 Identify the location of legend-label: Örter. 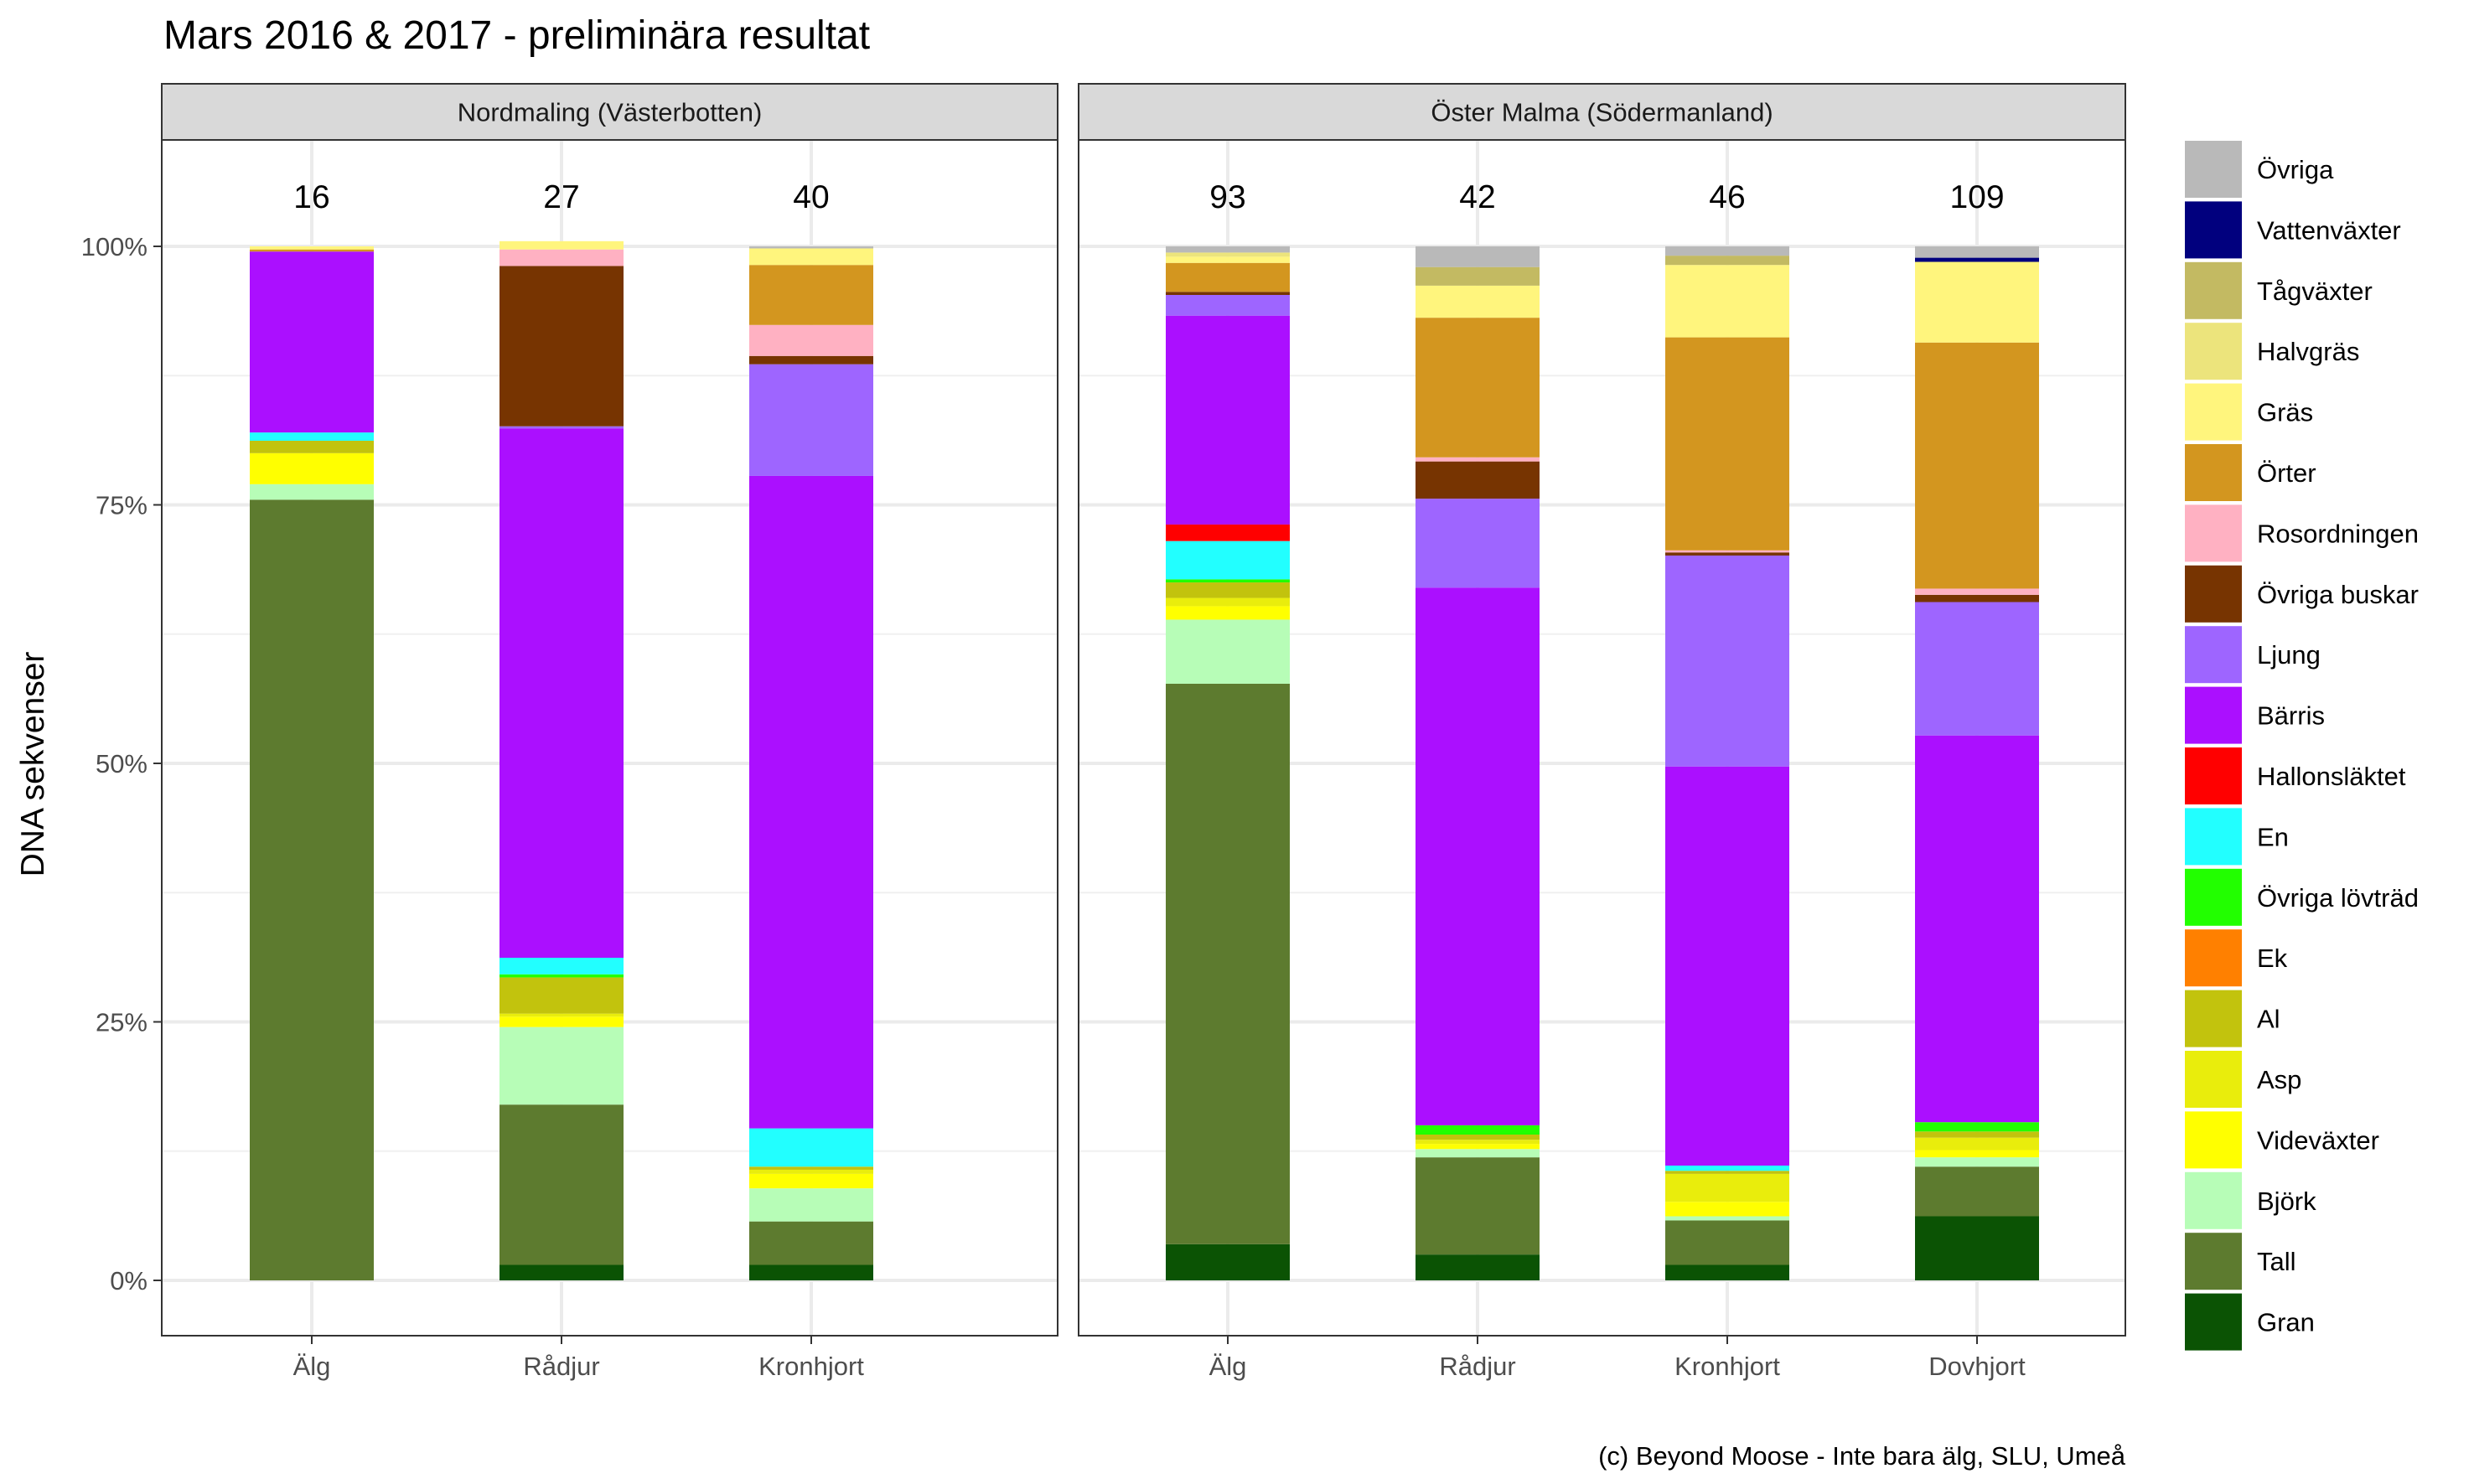
(2286, 473).